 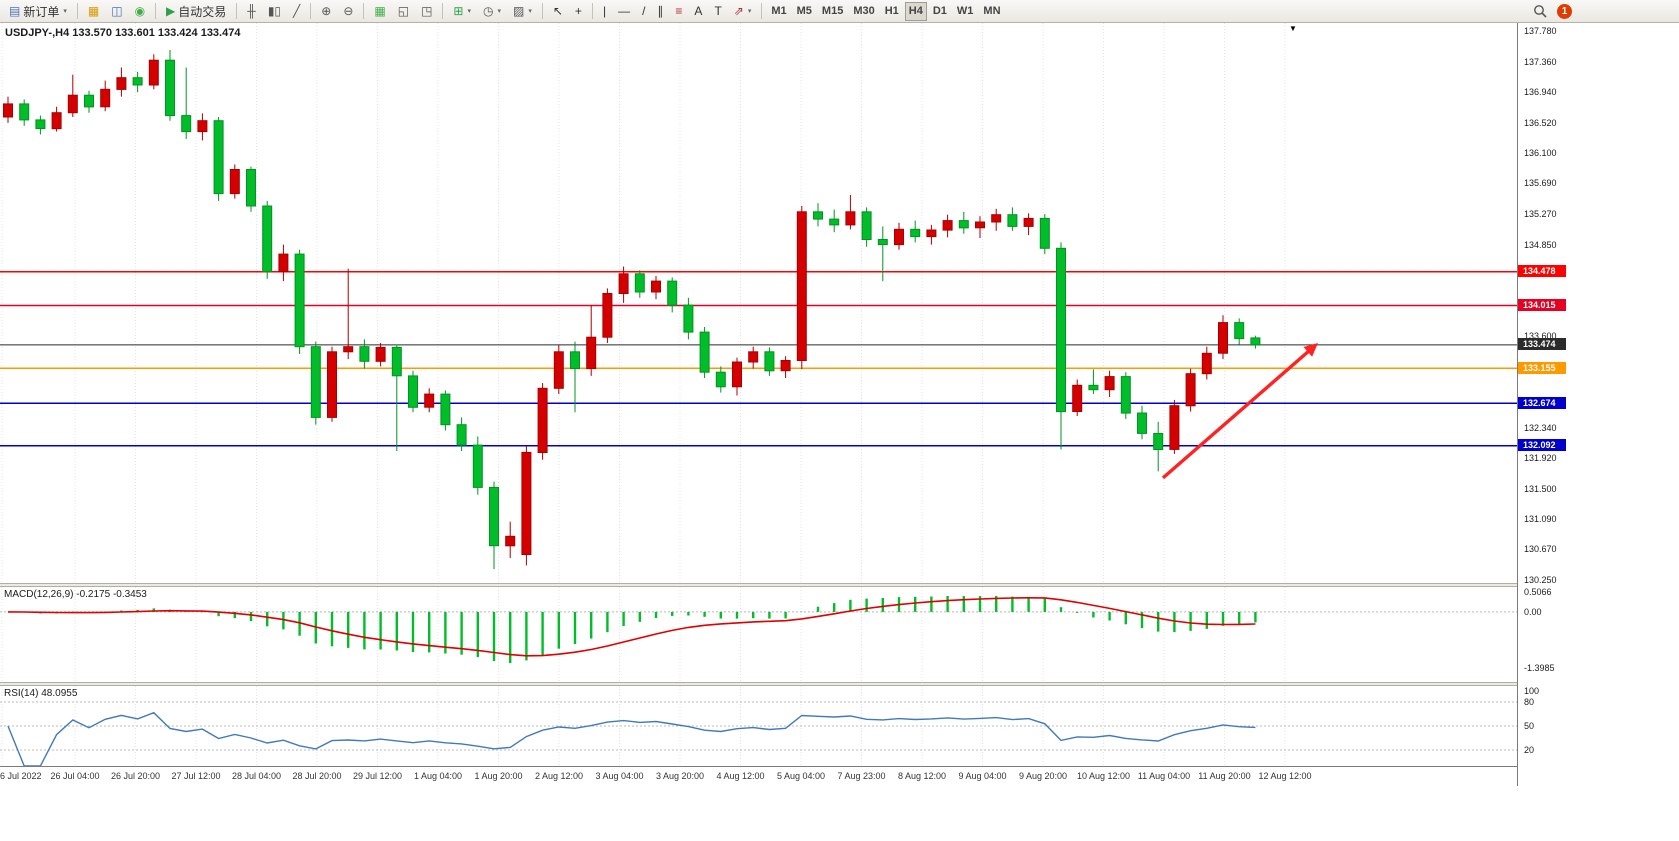 I want to click on rsi-line, so click(x=631, y=738).